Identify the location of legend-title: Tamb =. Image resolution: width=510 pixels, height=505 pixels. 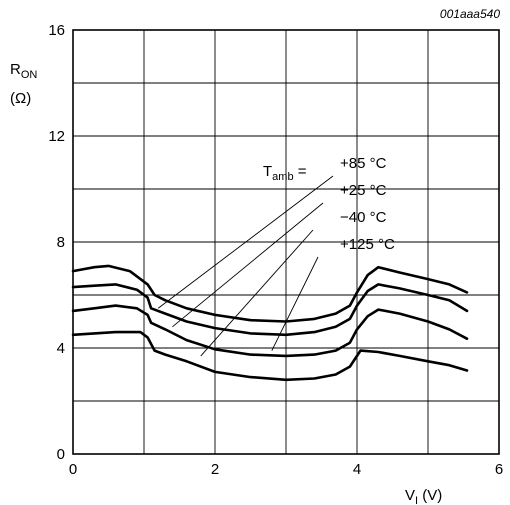
(285, 173).